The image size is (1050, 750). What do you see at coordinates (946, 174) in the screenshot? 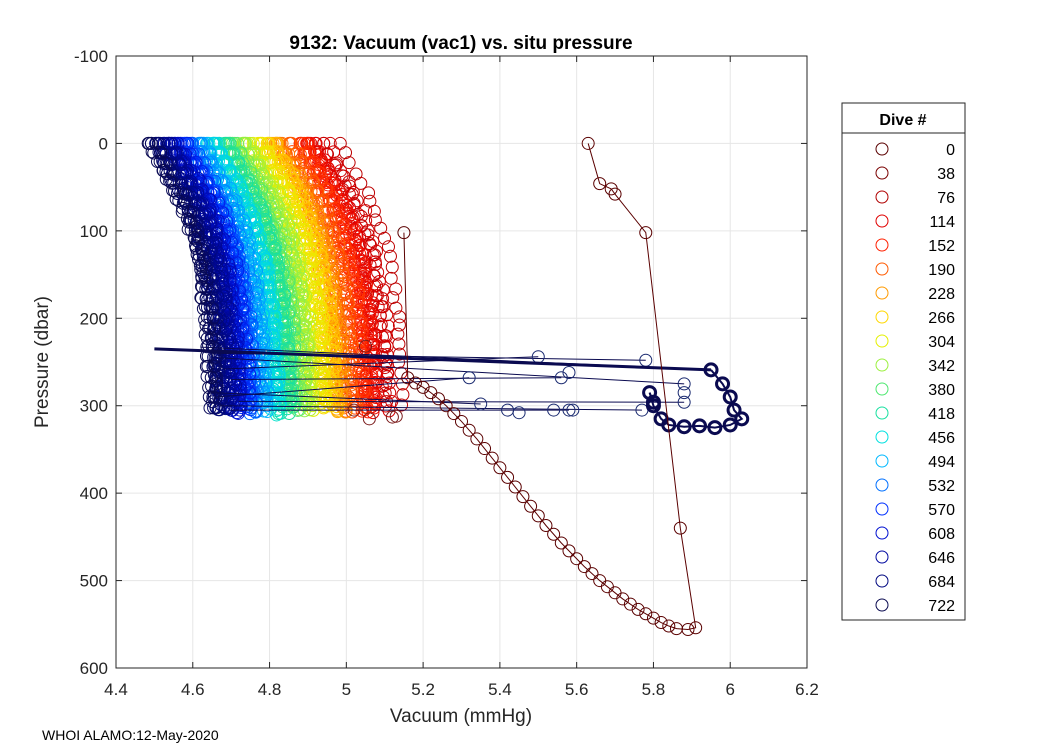
I see `legend-label: 38` at bounding box center [946, 174].